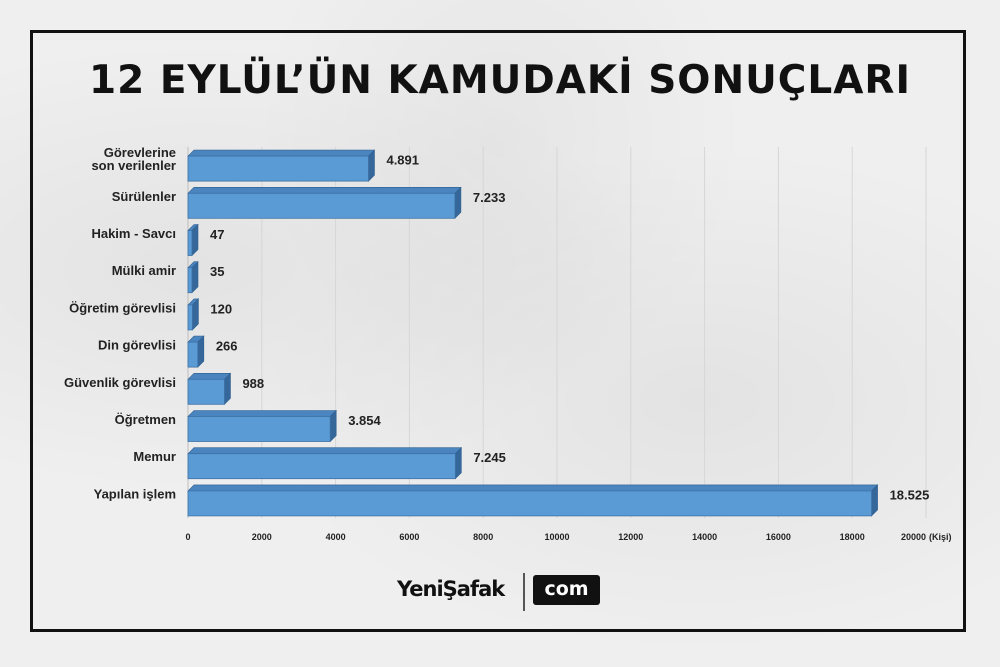 The height and width of the screenshot is (667, 1000). Describe the element at coordinates (144, 270) in the screenshot. I see `category-label: Mülki amir` at that location.